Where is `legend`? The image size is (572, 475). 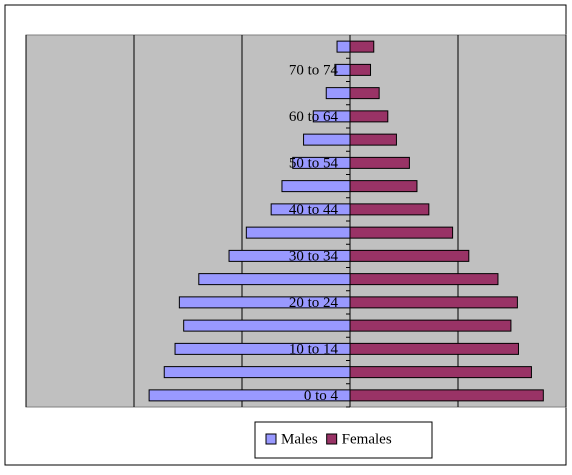
legend is located at coordinates (343, 440).